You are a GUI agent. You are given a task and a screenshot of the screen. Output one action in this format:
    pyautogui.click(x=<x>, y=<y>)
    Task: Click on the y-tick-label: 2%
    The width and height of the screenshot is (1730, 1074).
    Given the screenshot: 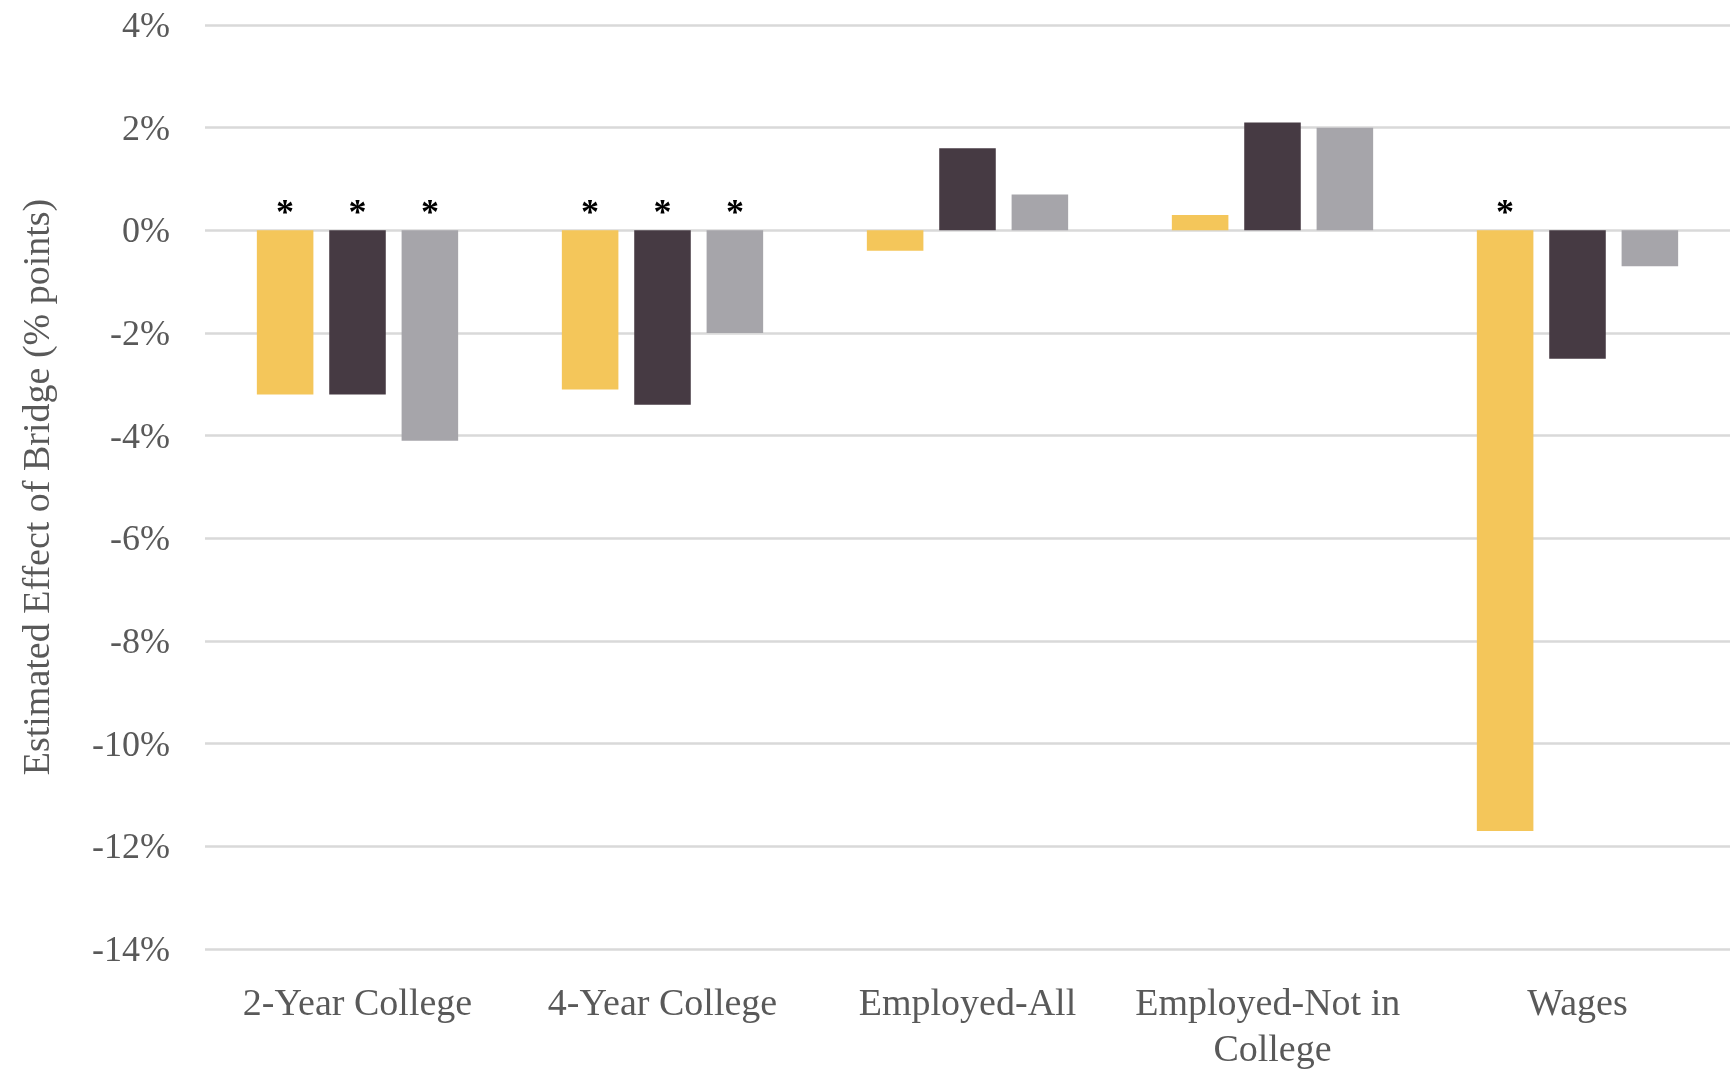 What is the action you would take?
    pyautogui.click(x=146, y=127)
    